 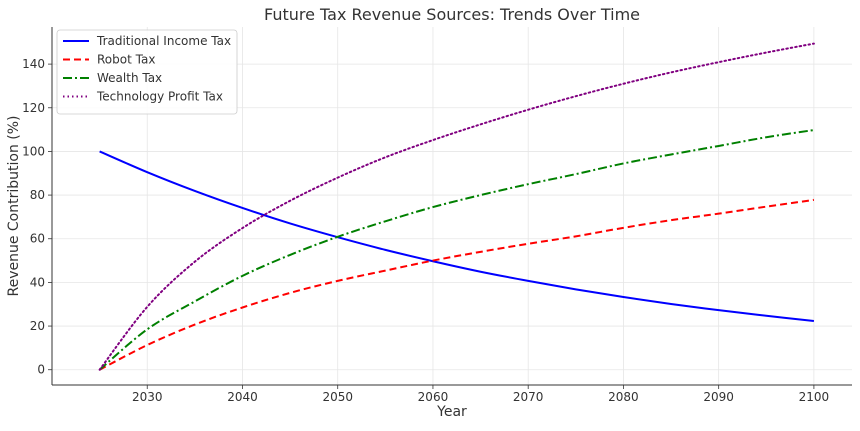 What do you see at coordinates (337, 397) in the screenshot?
I see `x-tick-label: 2050` at bounding box center [337, 397].